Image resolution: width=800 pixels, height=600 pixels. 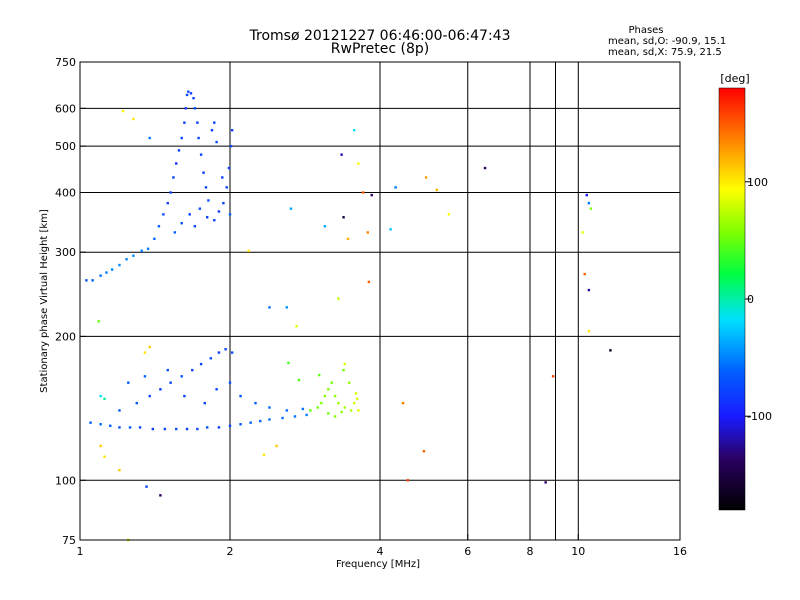 I want to click on chart-title: Tromsø 20121227 06:46:00-06:47:43, so click(x=380, y=36).